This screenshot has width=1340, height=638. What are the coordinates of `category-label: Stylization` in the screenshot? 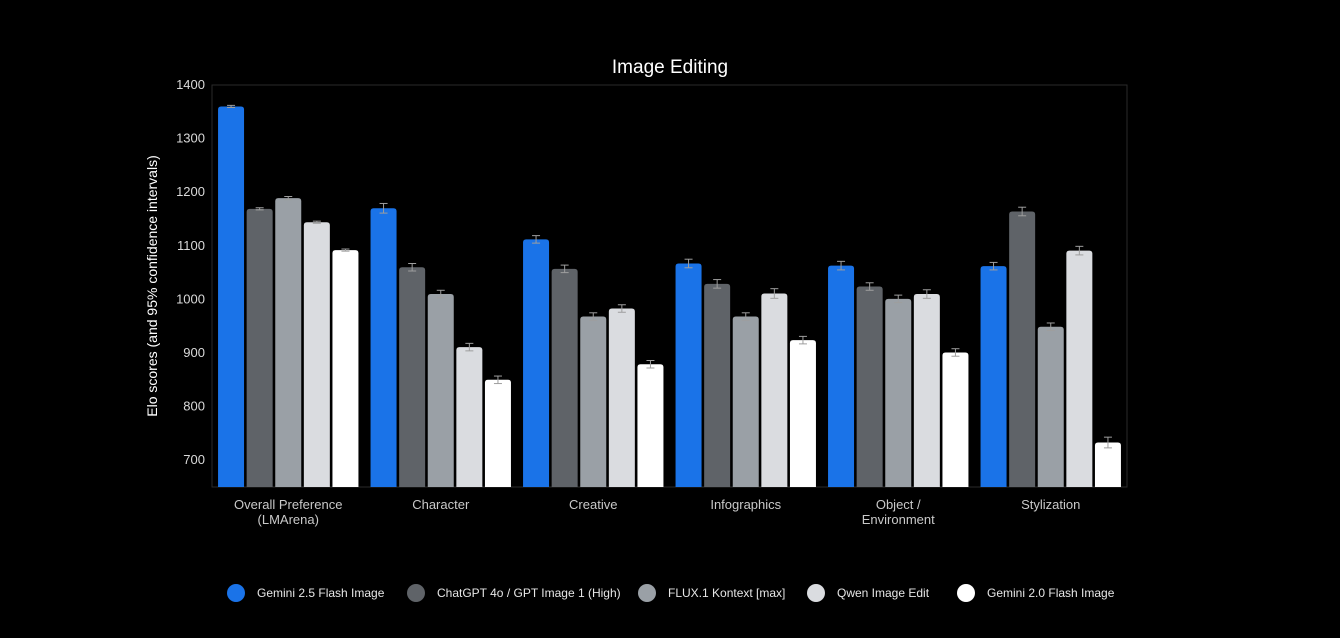 It's located at (1050, 504).